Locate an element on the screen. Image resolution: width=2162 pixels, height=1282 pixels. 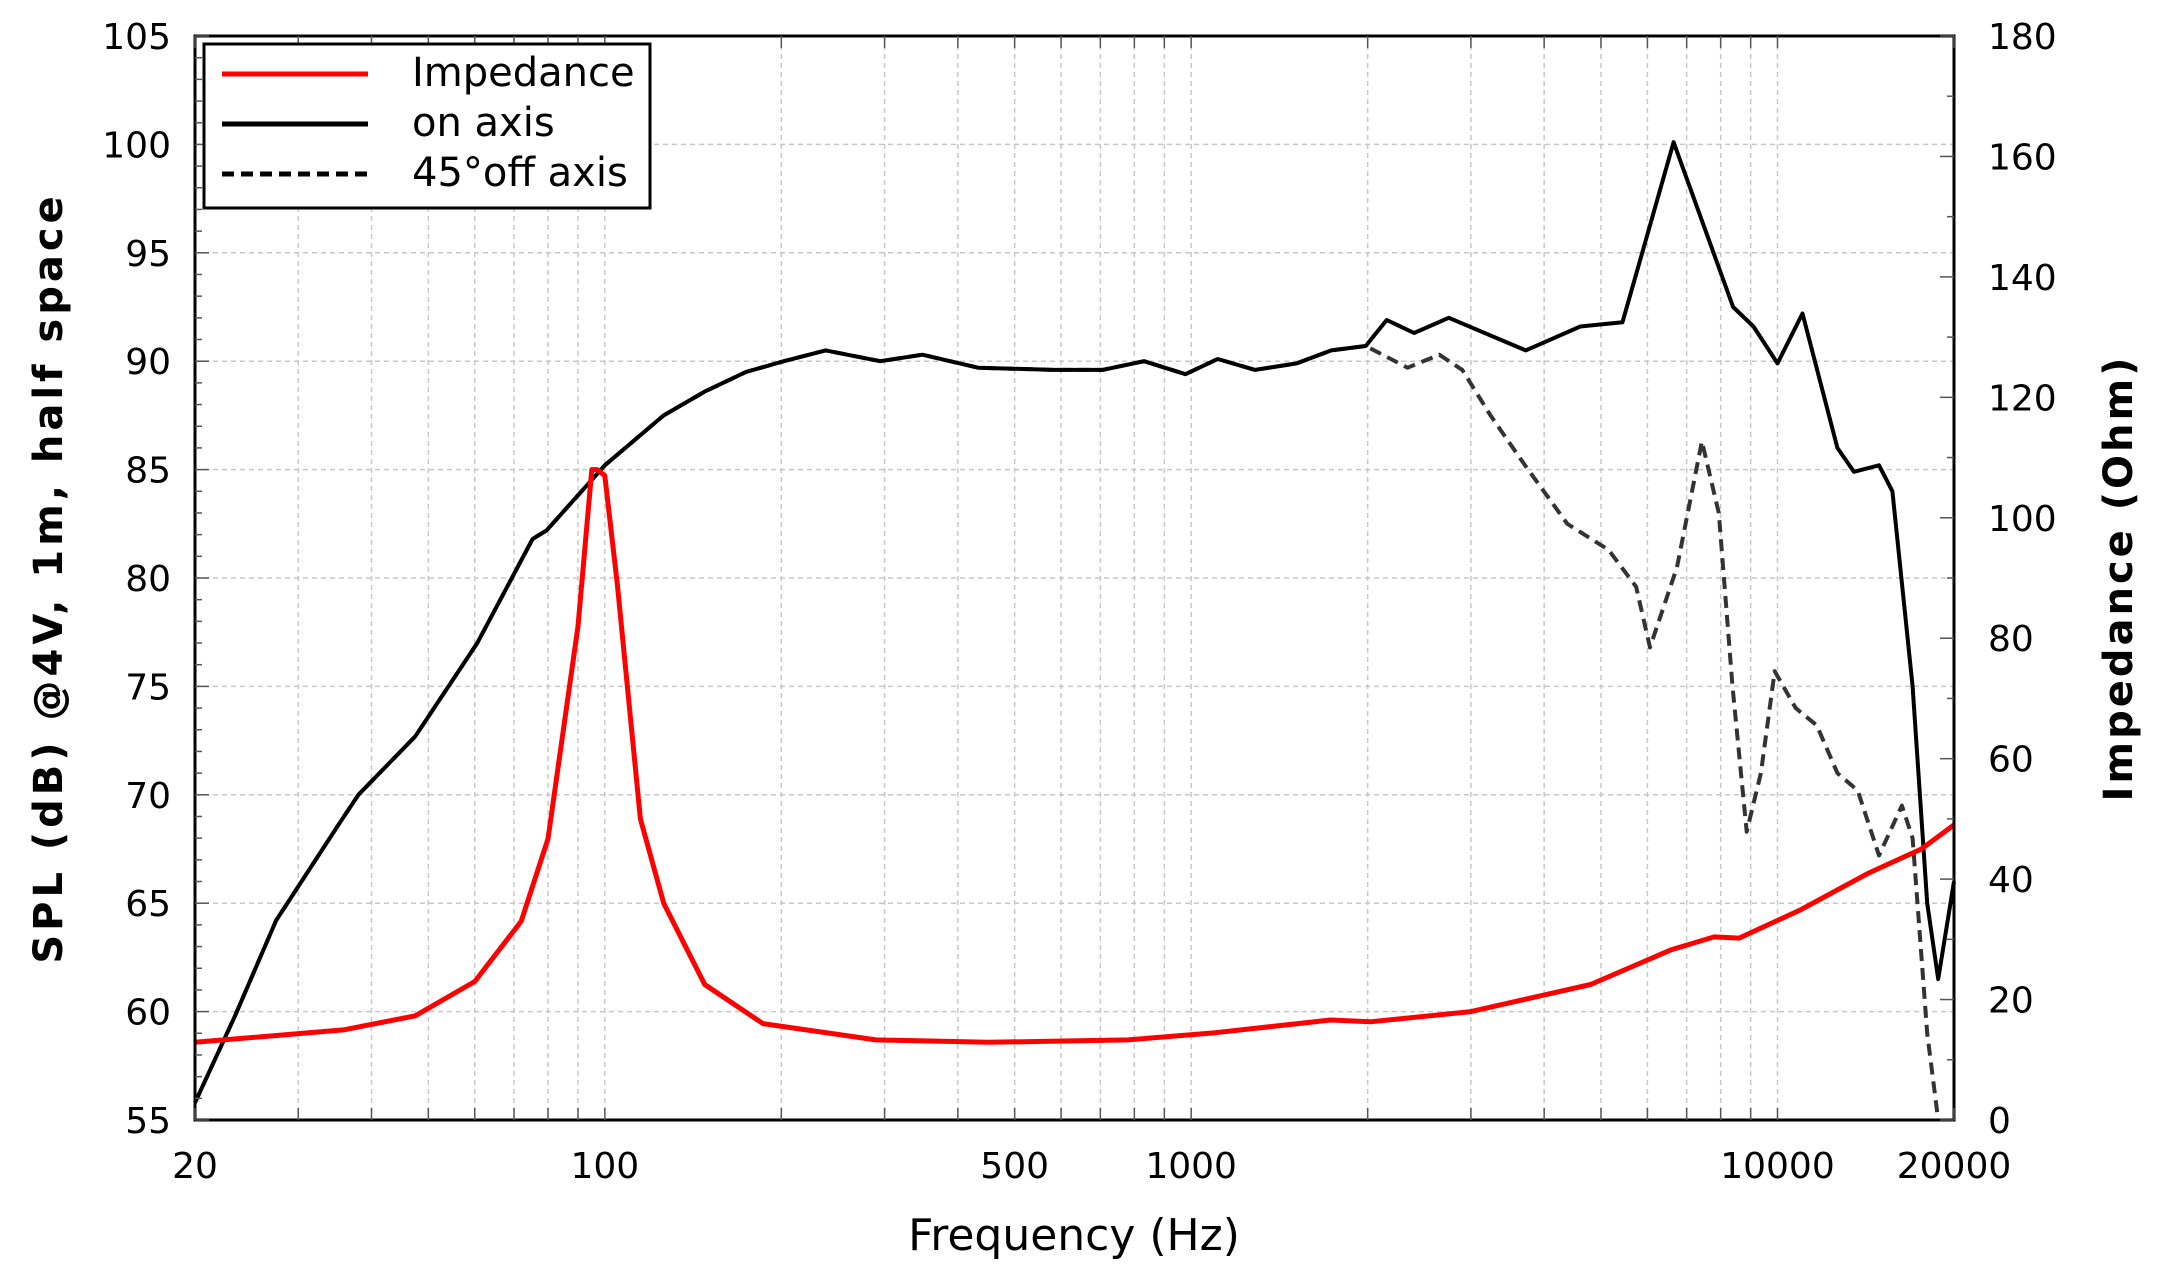
x-tick-label: 100 is located at coordinates (604, 1166).